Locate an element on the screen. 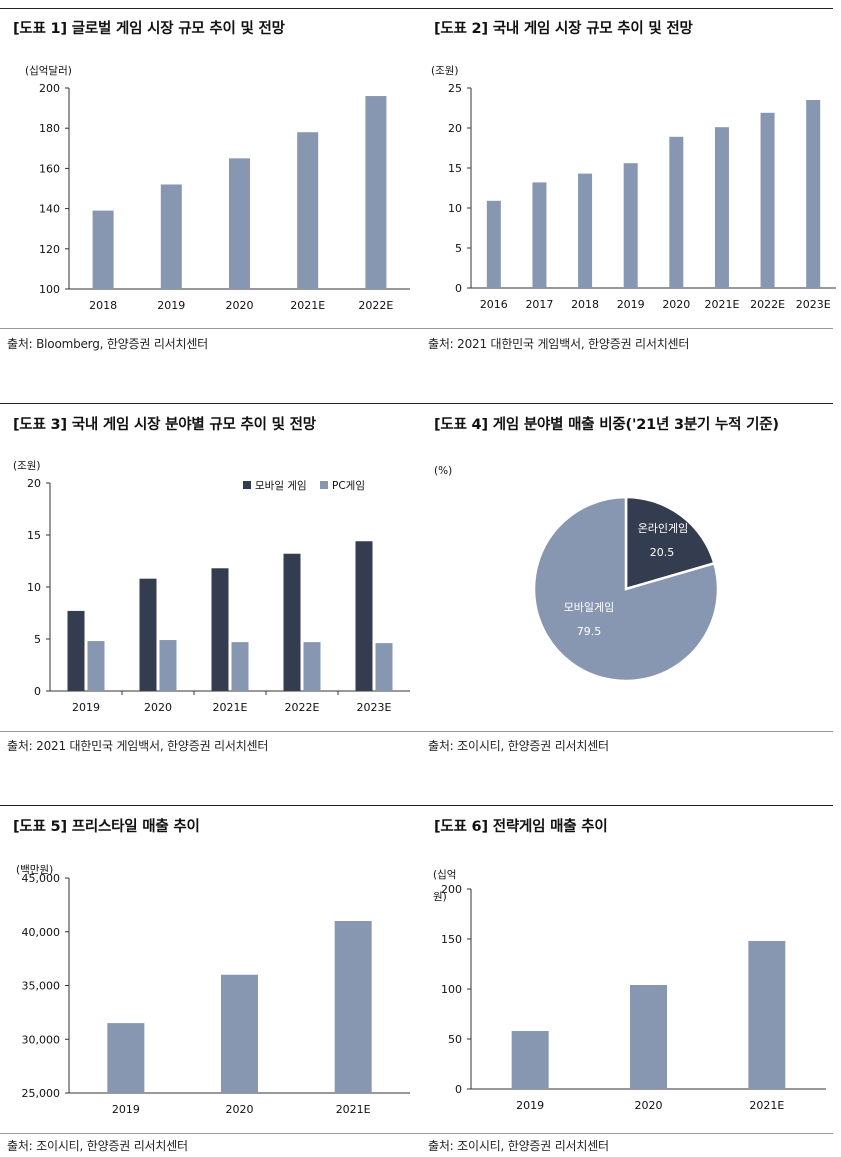  pie-chart-4: (%) 온라인게임 20.5 모바일게임 79.5 is located at coordinates (577, 574).